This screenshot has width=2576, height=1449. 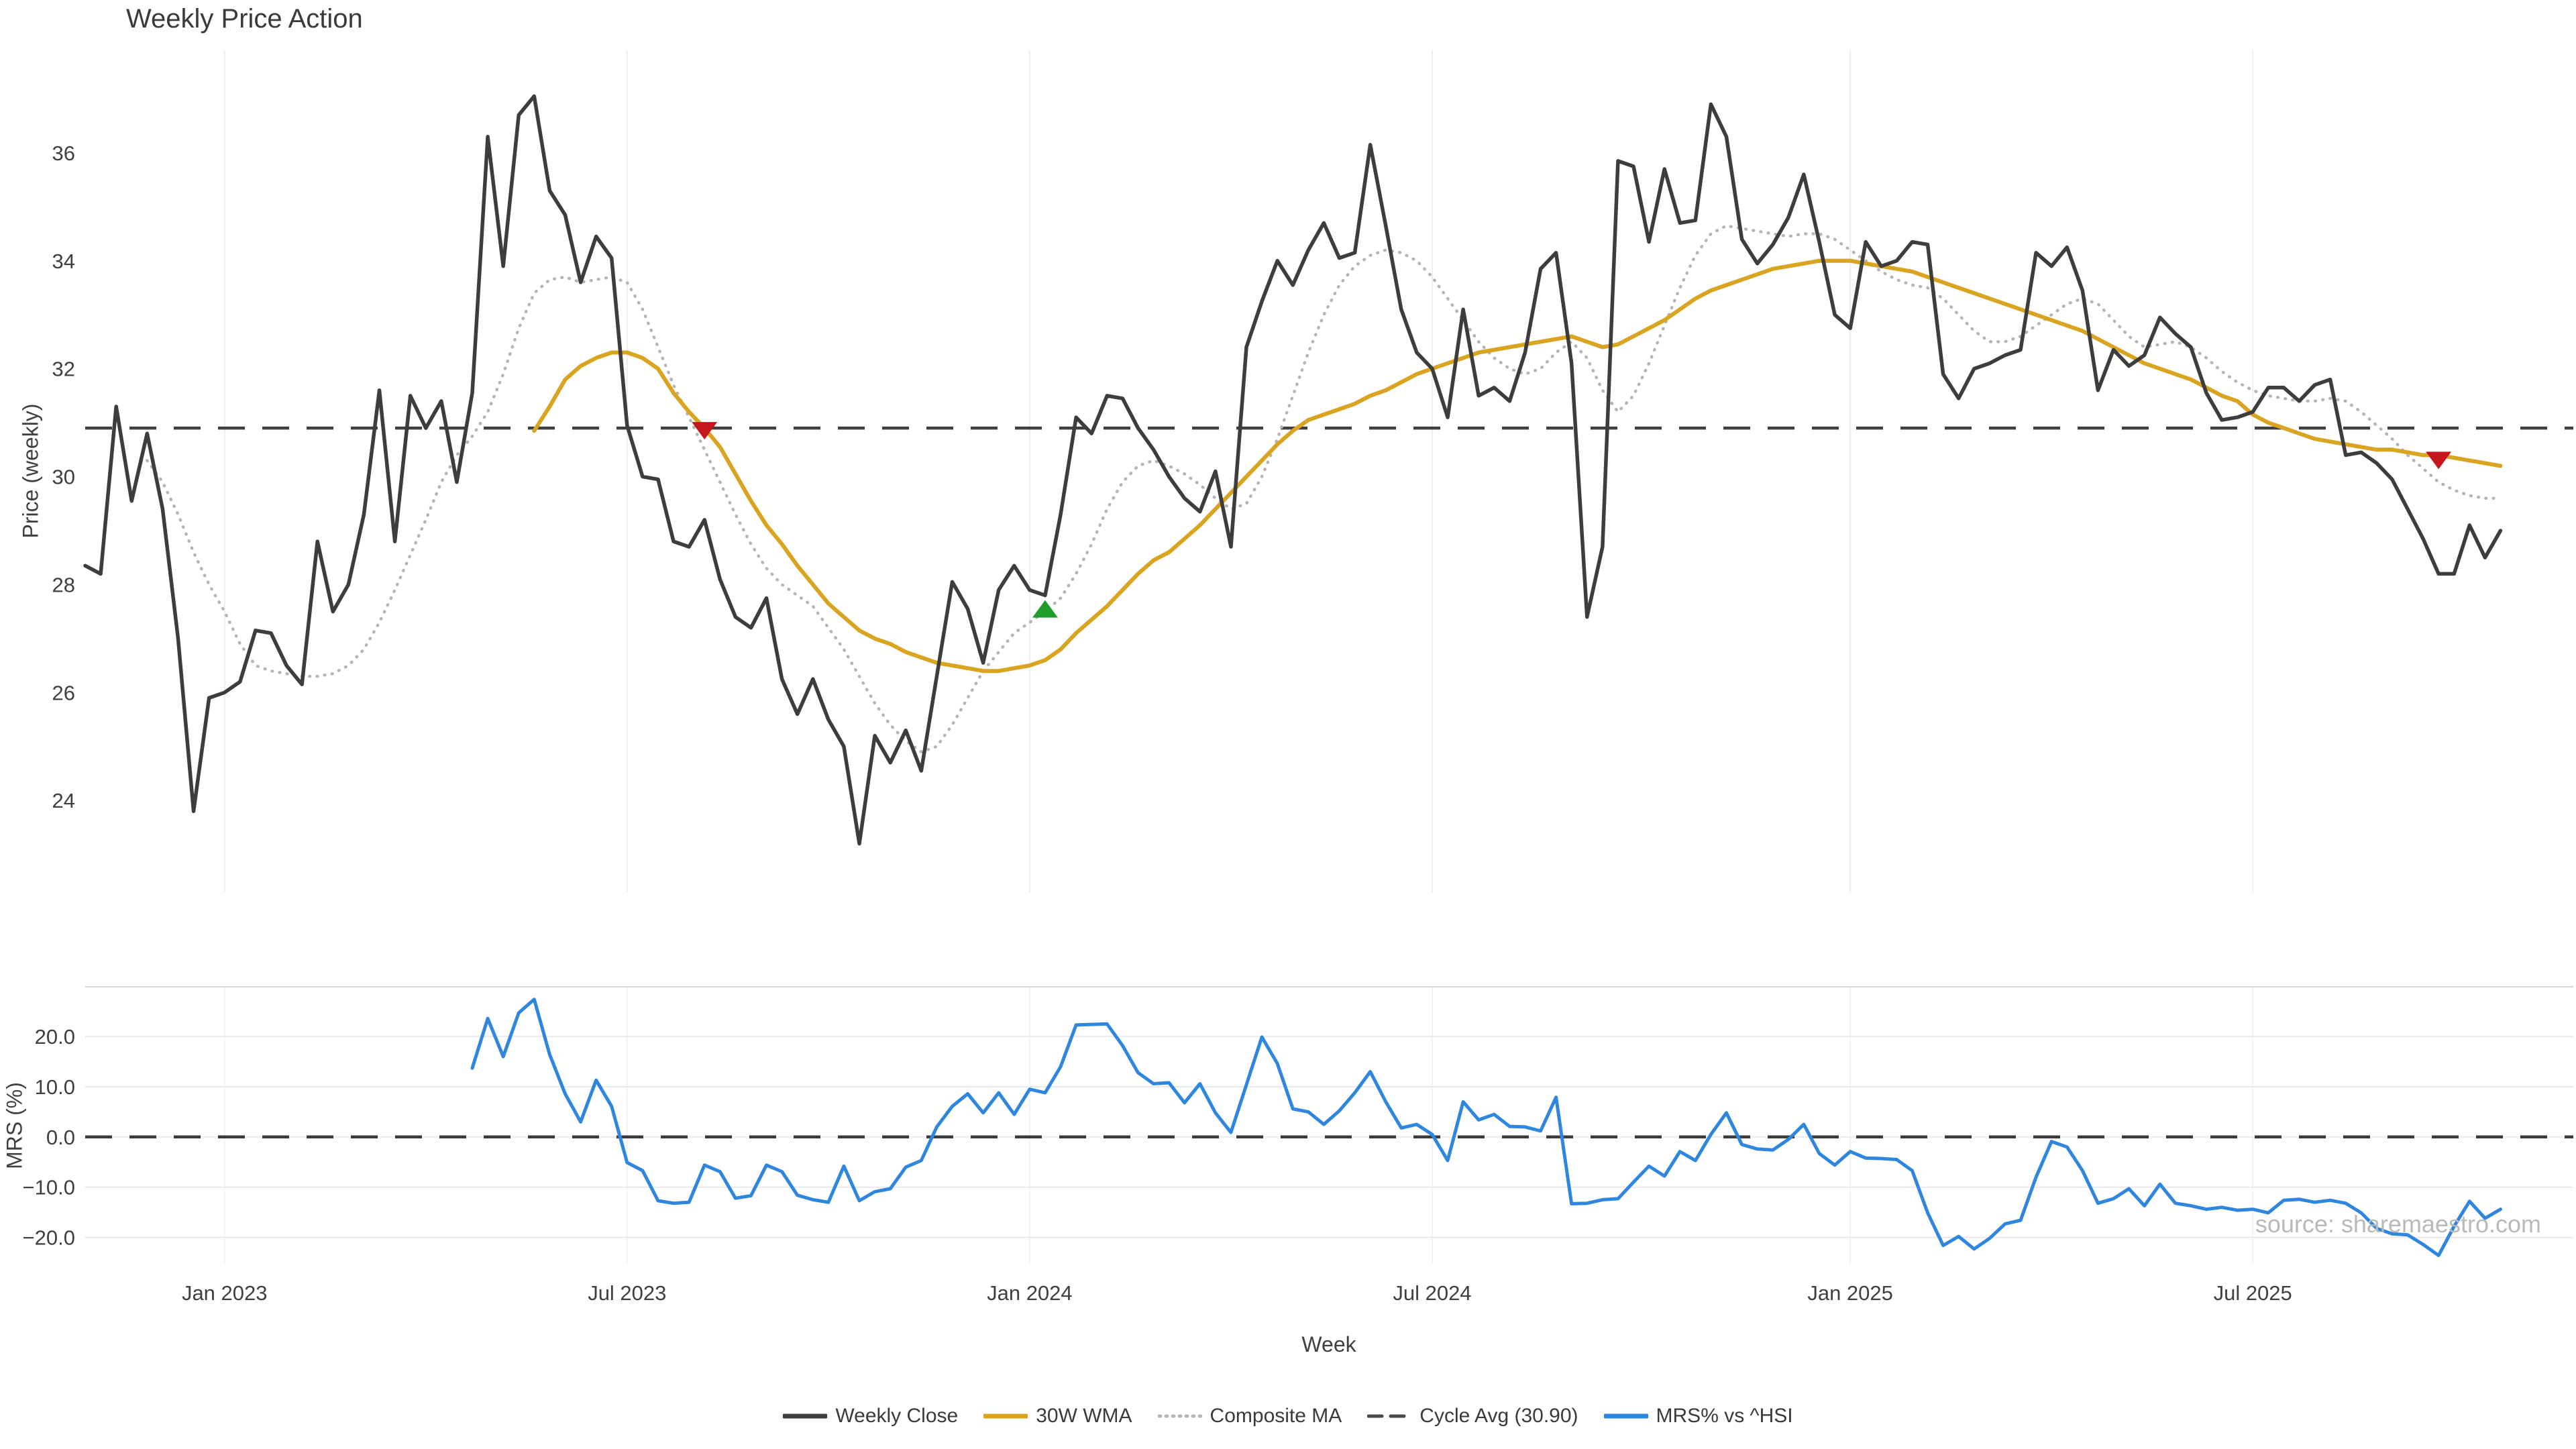 What do you see at coordinates (63, 261) in the screenshot?
I see `price-ytick-label: 34` at bounding box center [63, 261].